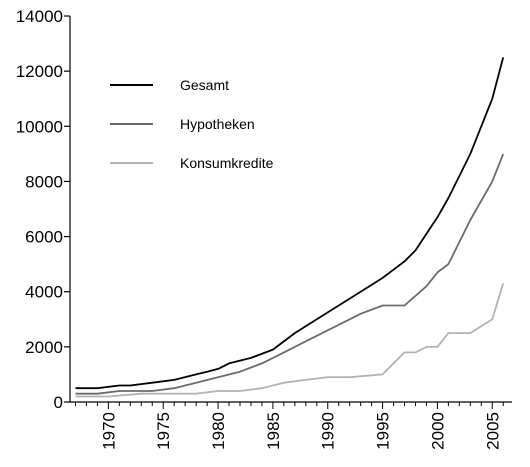 The image size is (530, 467). I want to click on y-tick-label: 12000, so click(39, 71).